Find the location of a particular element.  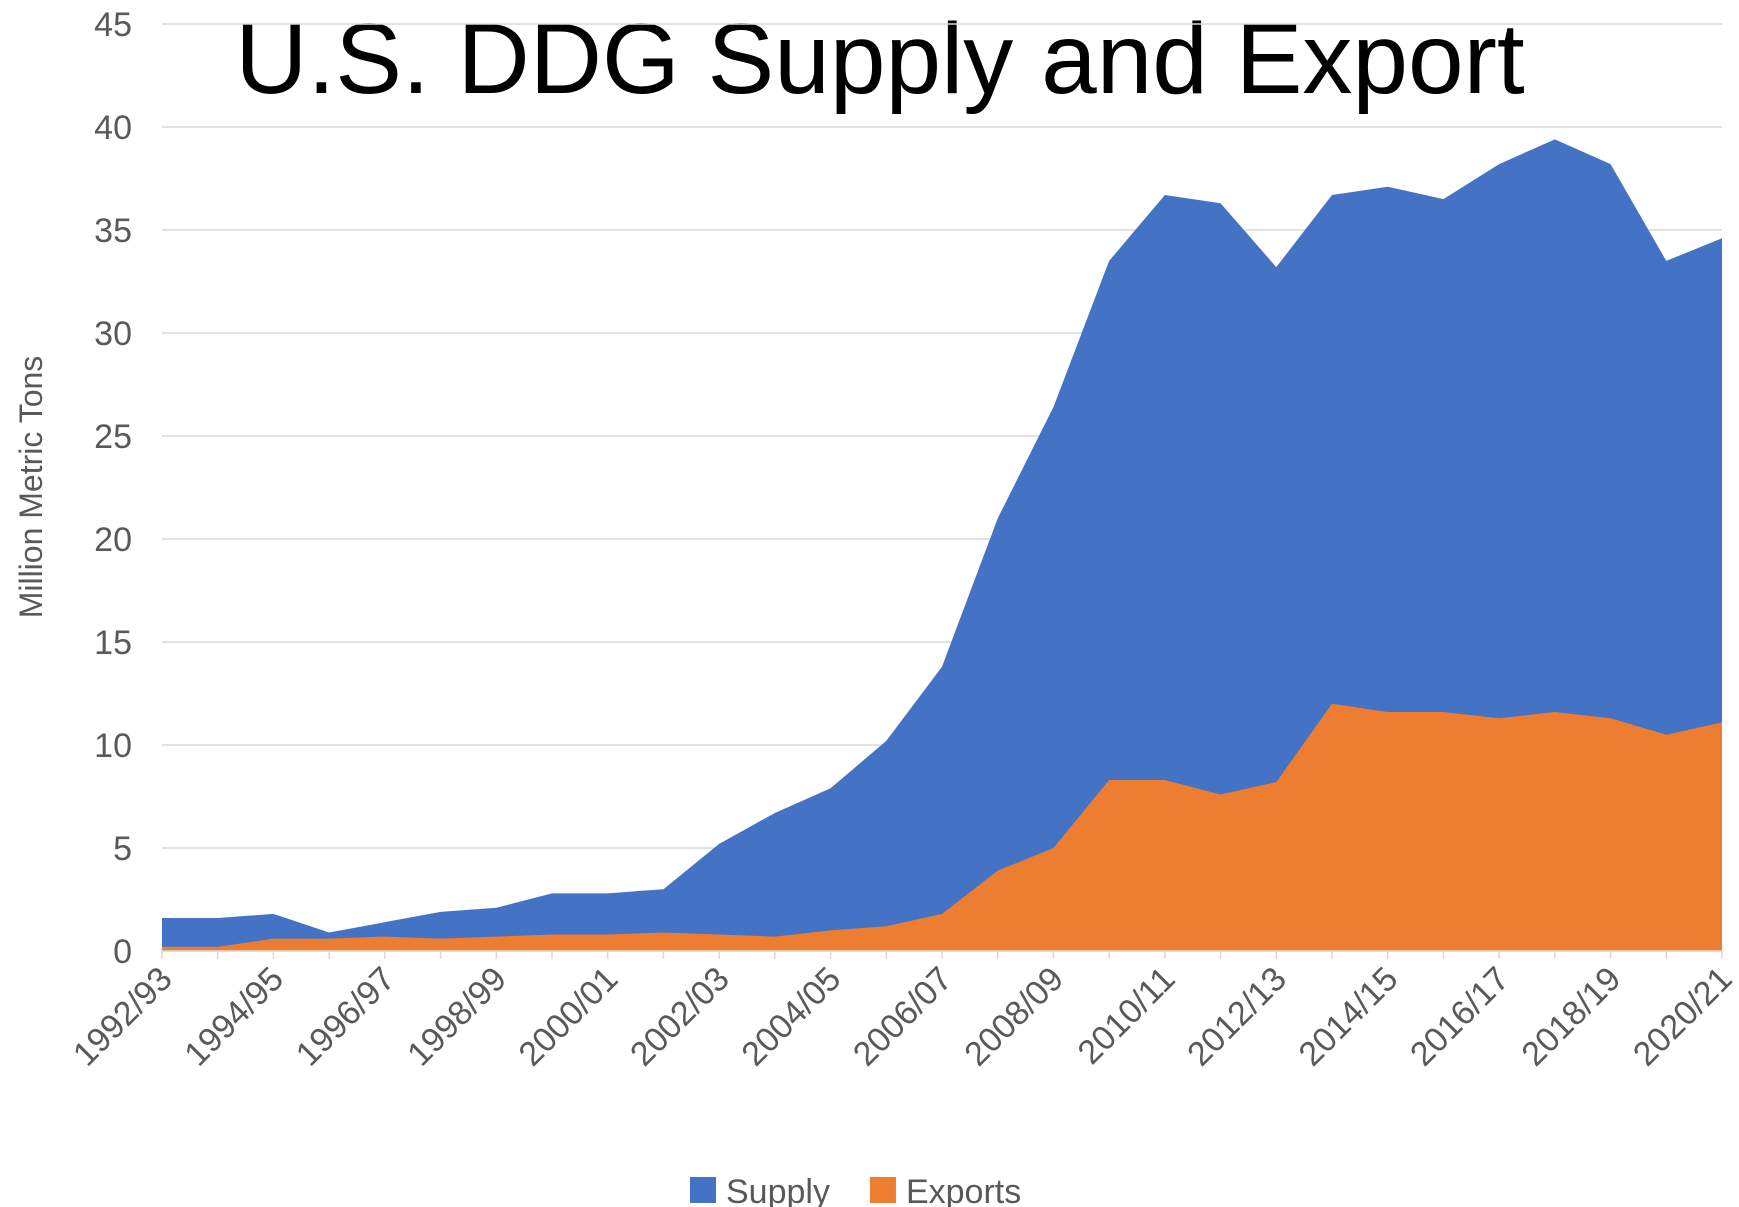

chart-title: U.S. DDG Supply and Export is located at coordinates (880, 59).